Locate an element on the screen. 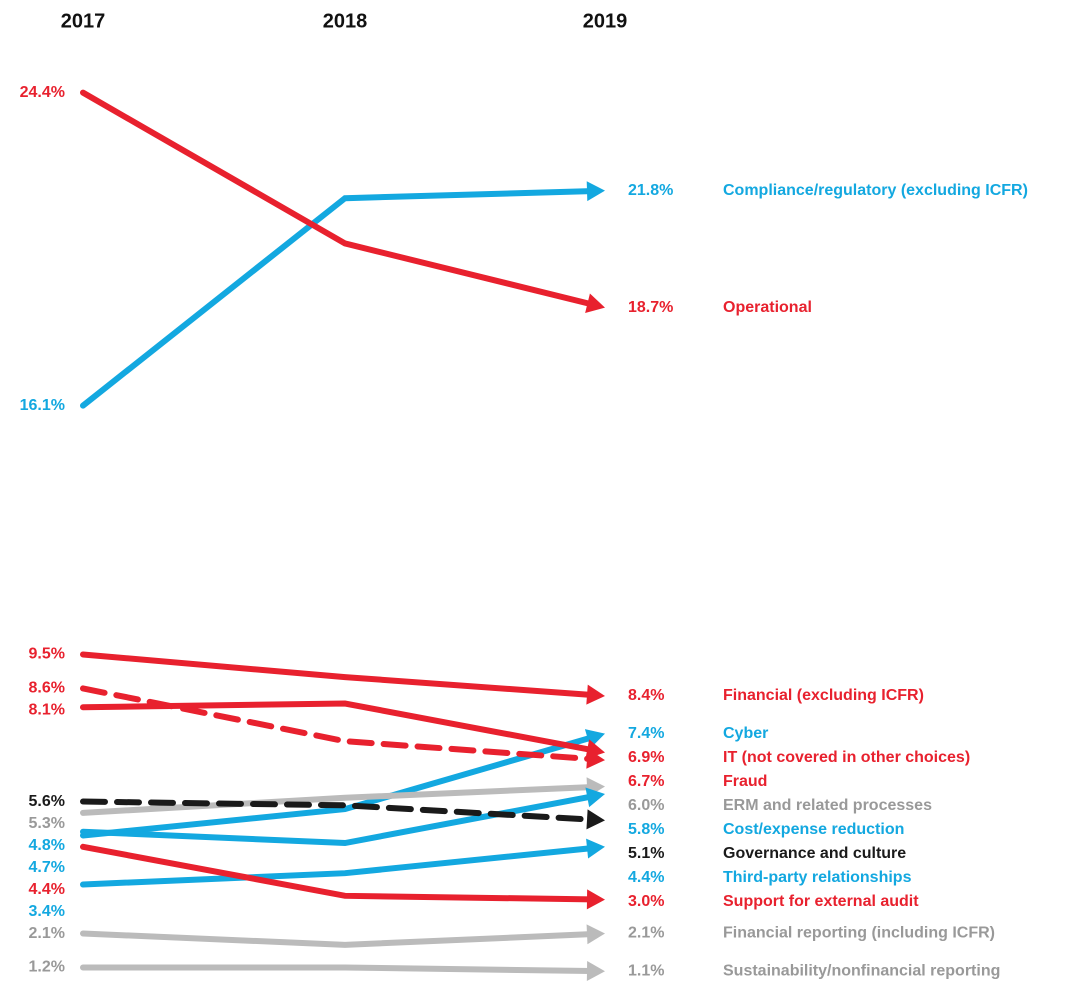  end-value-label: 3.0% is located at coordinates (646, 901).